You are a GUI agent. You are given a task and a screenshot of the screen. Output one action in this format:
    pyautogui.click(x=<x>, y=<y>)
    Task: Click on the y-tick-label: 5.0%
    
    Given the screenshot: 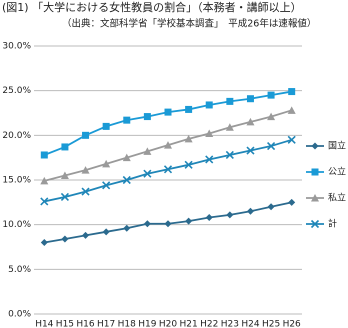 What is the action you would take?
    pyautogui.click(x=19, y=270)
    